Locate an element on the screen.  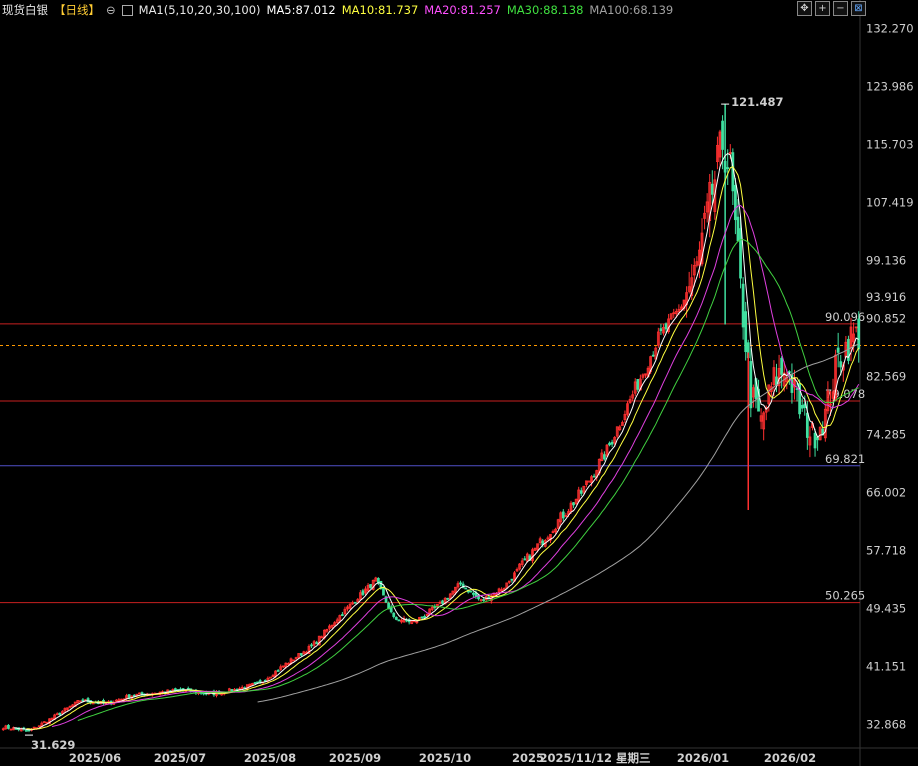
y-tick-label: 82.569 is located at coordinates (886, 377).